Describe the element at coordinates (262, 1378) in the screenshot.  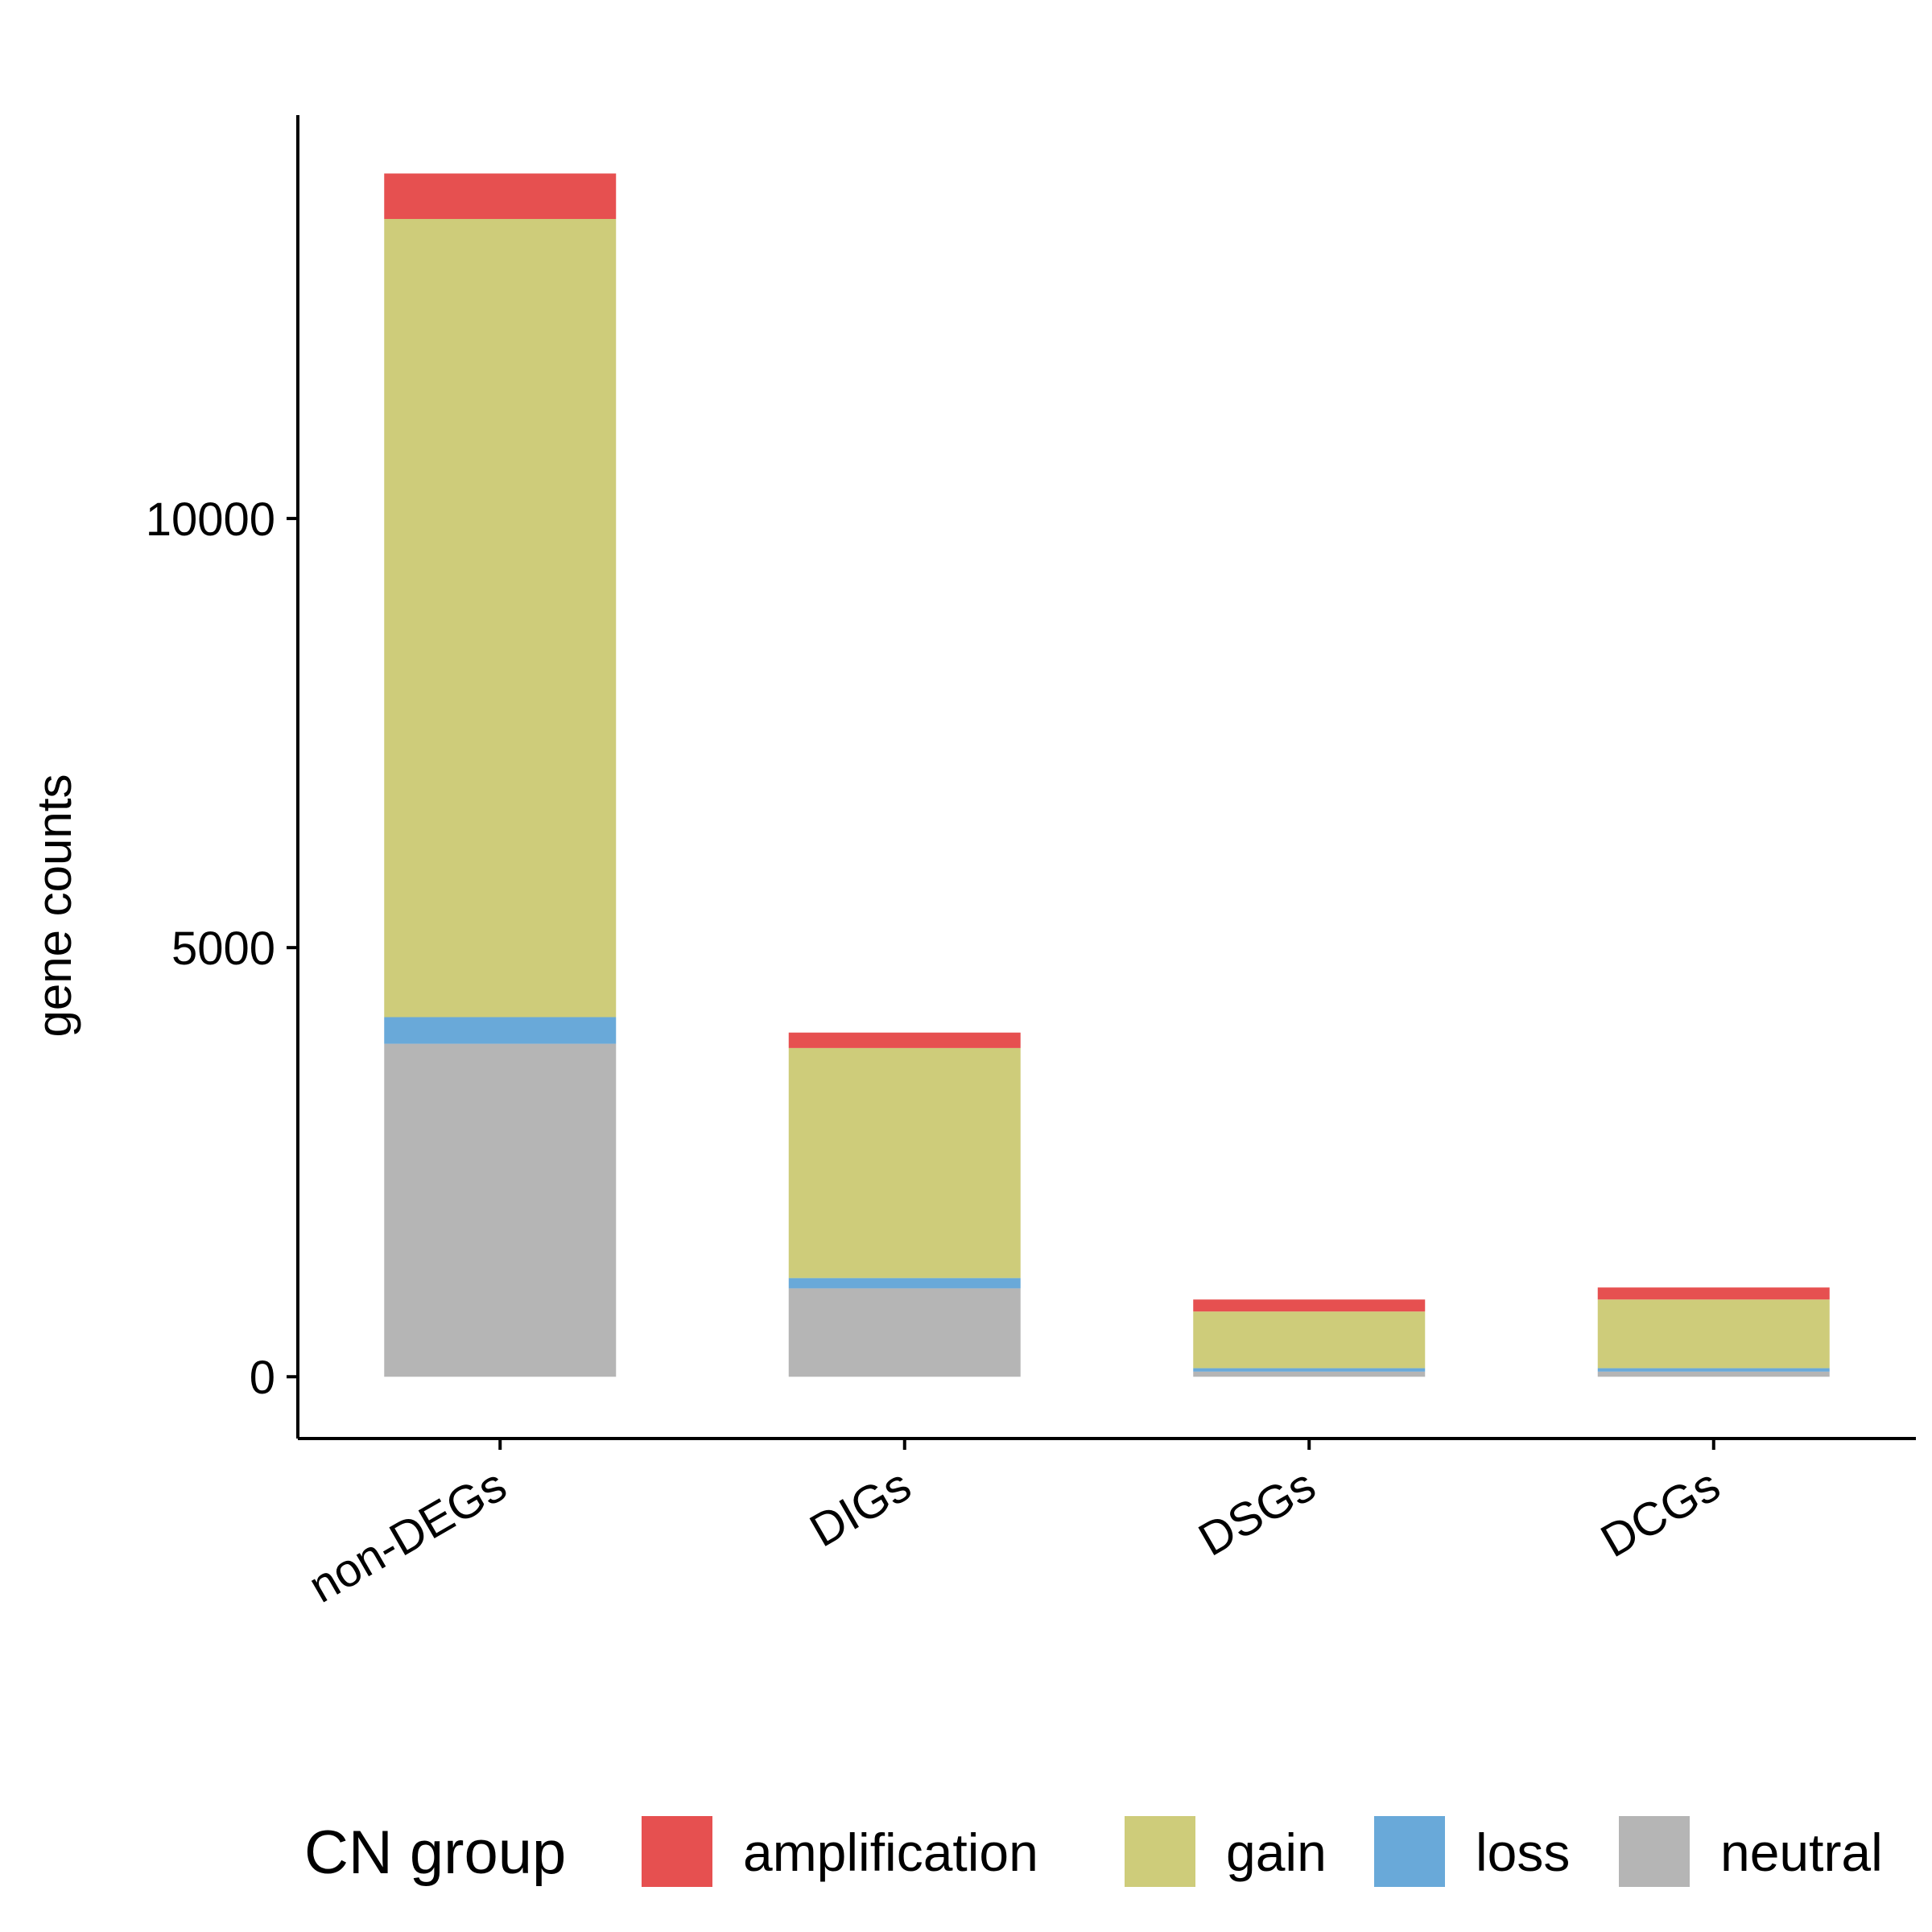
I see `y-tick-label: 0` at that location.